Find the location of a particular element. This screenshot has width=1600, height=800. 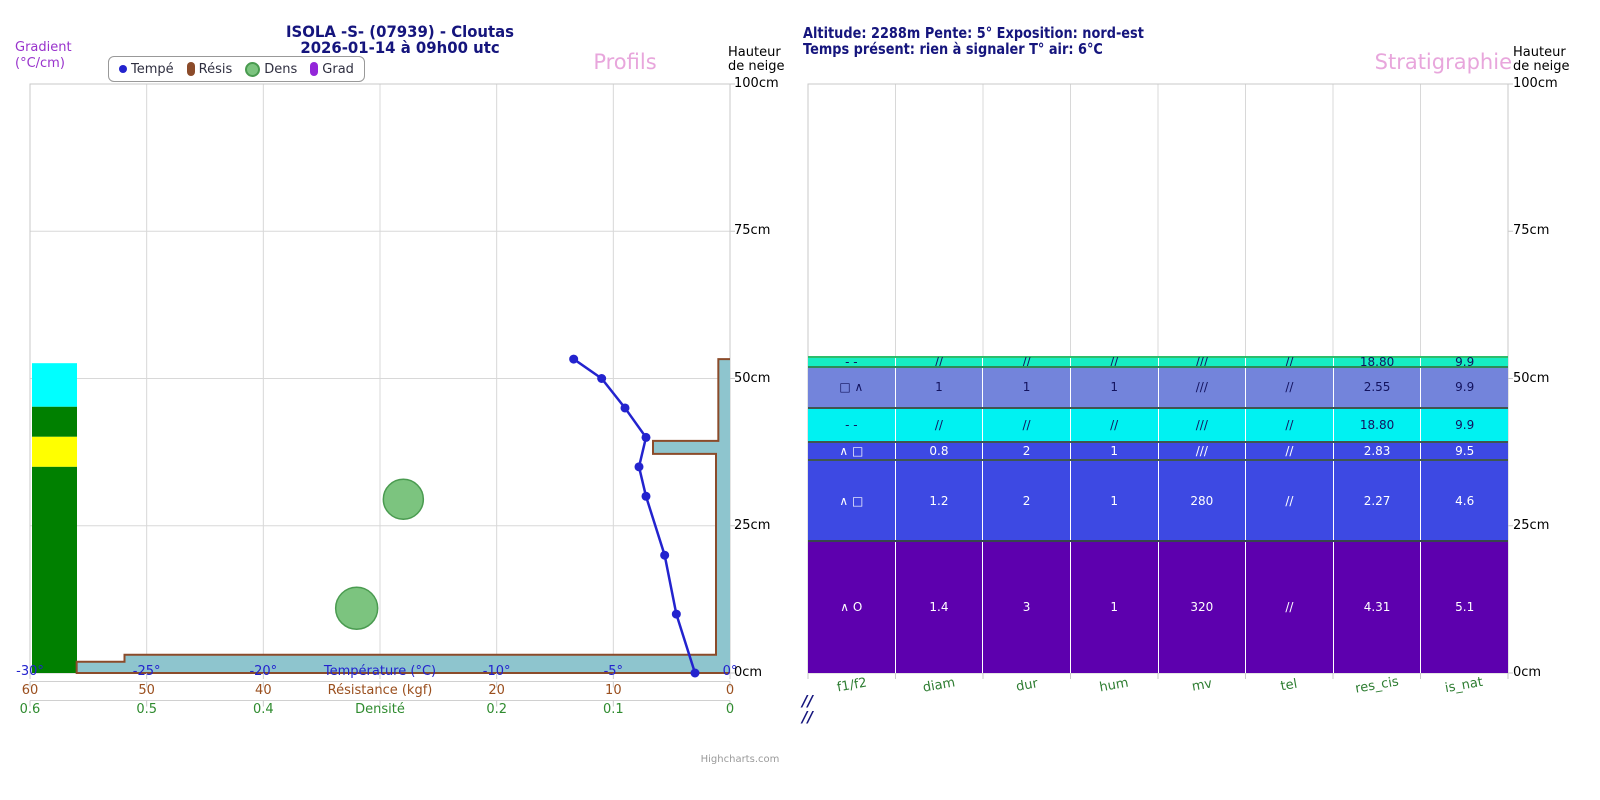

height-tick-label: 100cm is located at coordinates (1535, 83).